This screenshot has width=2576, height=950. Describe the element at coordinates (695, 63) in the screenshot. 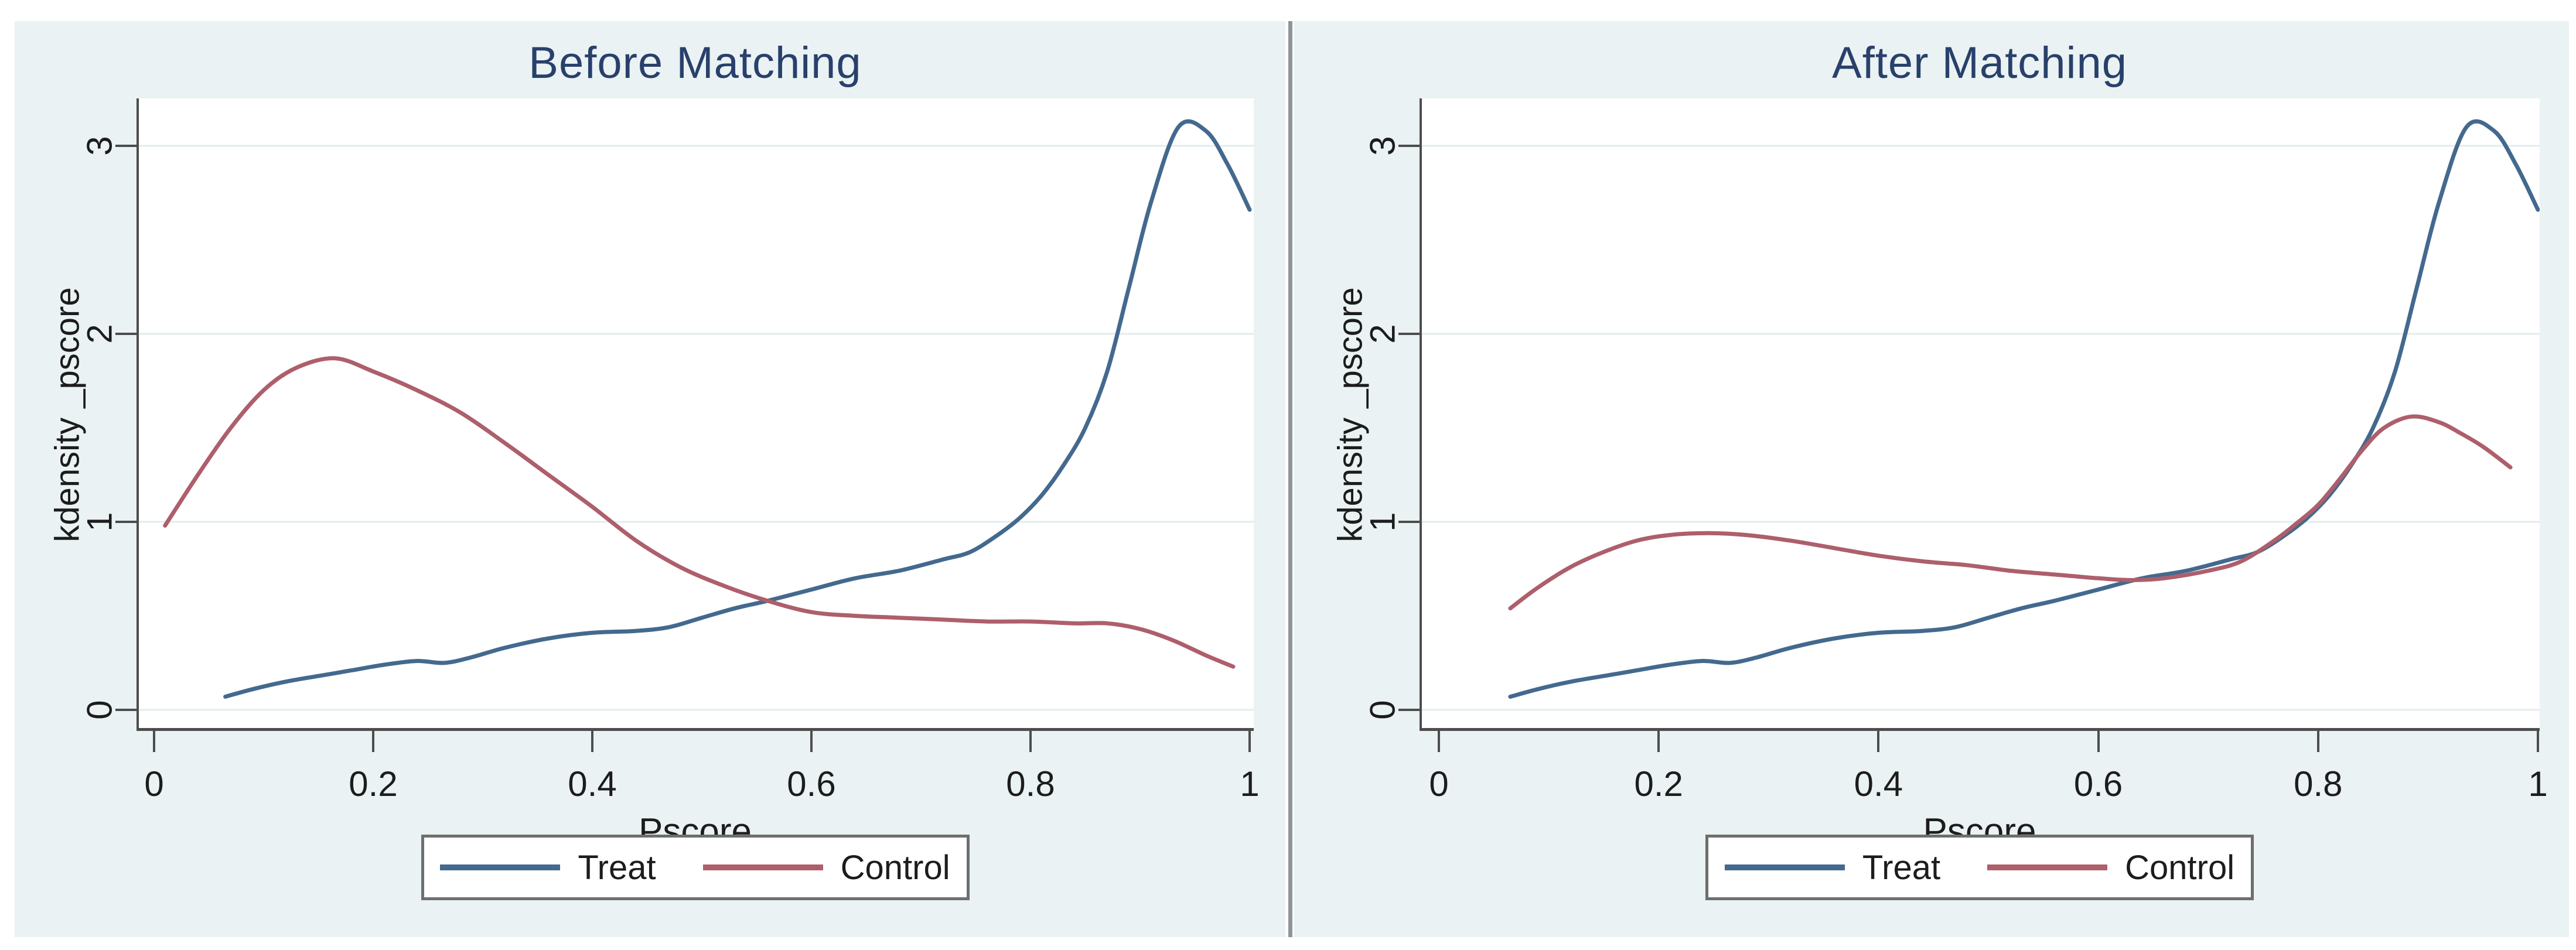

I see `panel-title: Before Matching` at that location.